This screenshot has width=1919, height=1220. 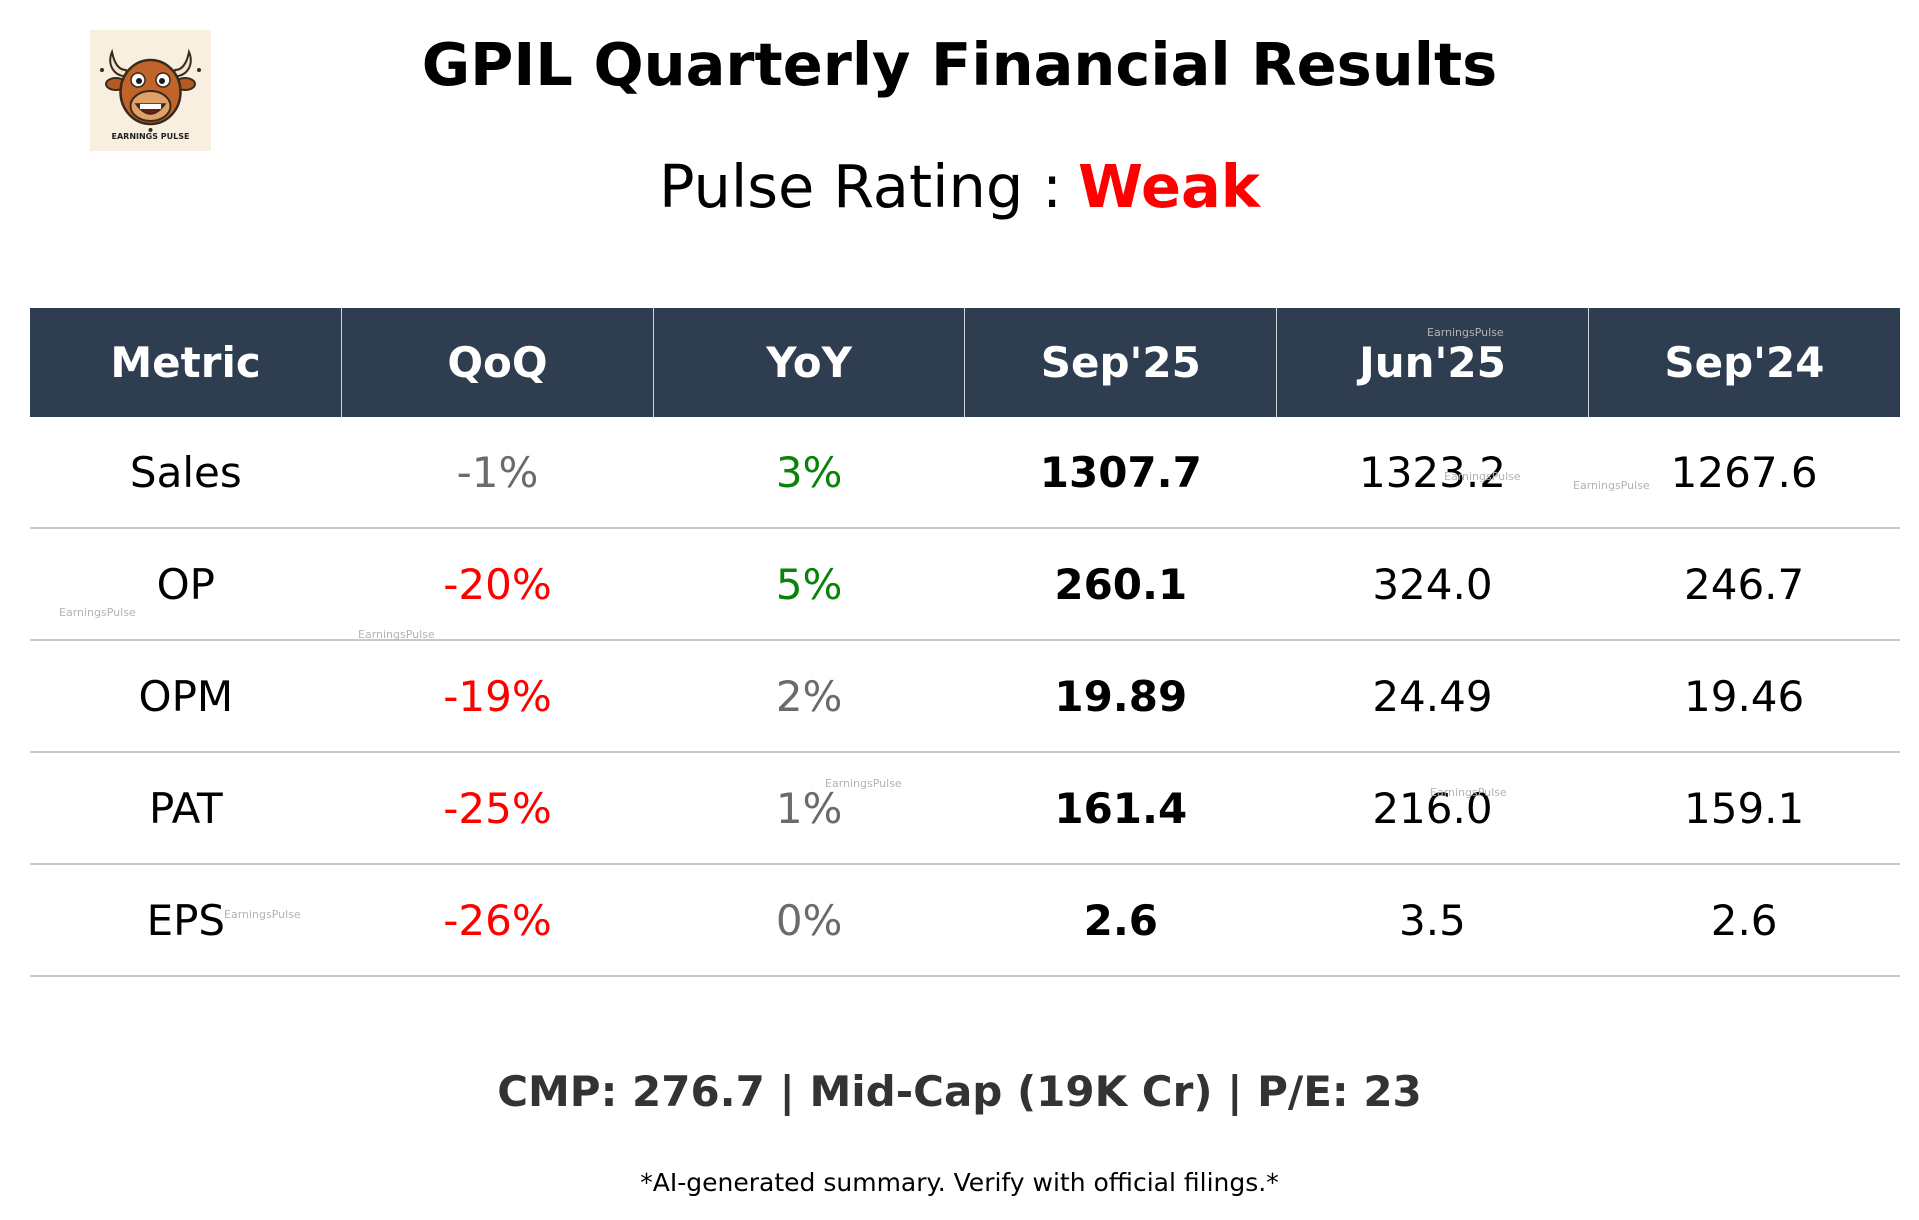 I want to click on jun25-cell: 1323.2, so click(x=1432, y=473).